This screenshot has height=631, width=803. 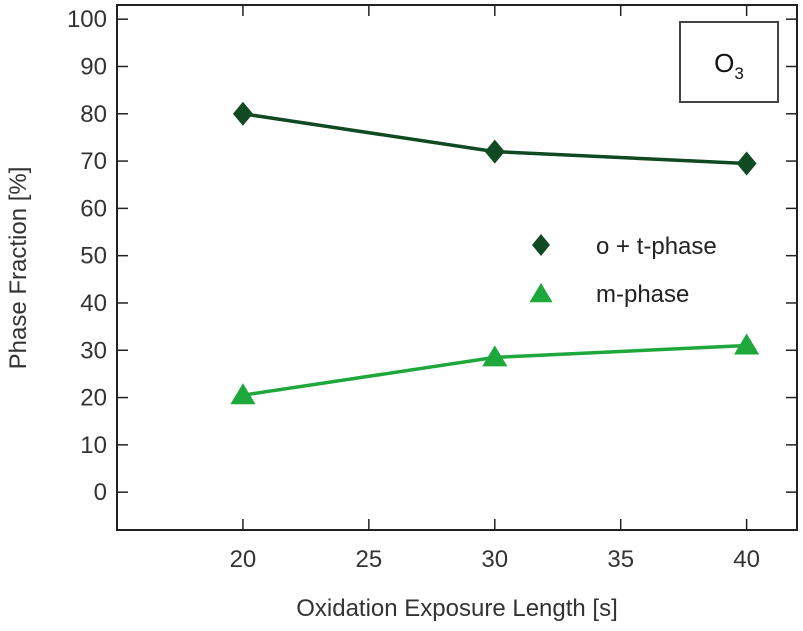 What do you see at coordinates (243, 559) in the screenshot?
I see `x-tick-label: 20` at bounding box center [243, 559].